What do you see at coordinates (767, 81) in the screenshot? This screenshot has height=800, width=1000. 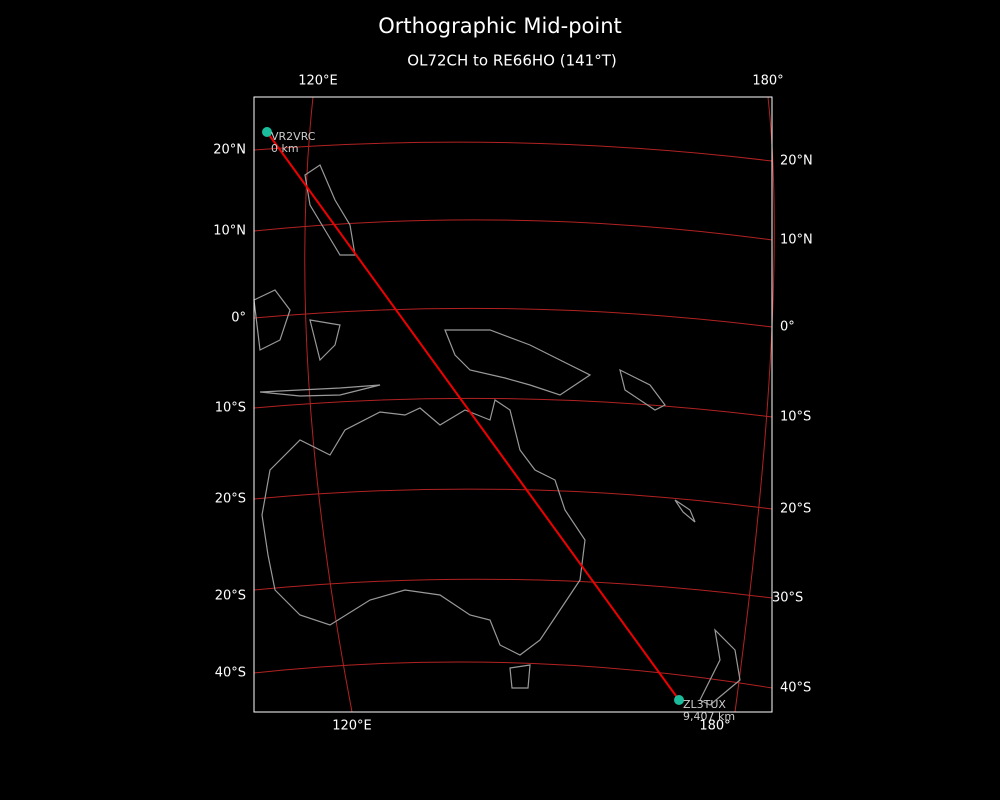 I see `top-label: 180°` at bounding box center [767, 81].